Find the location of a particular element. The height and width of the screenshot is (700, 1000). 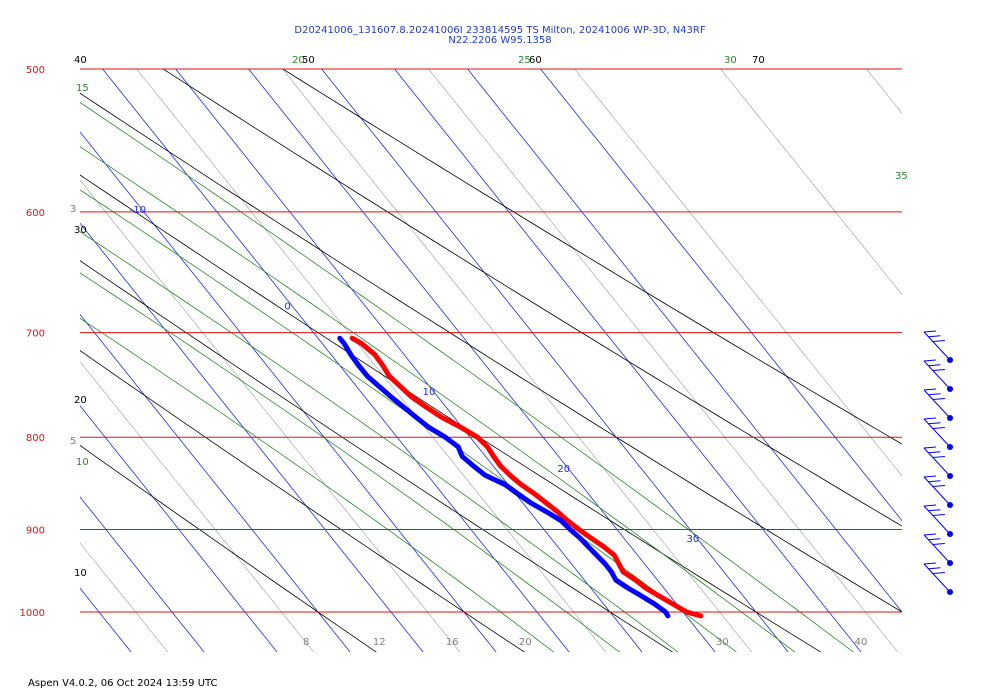

footer-version: Aspen V4.0.2, 06 Oct 2024 13:59 UTC is located at coordinates (123, 683).